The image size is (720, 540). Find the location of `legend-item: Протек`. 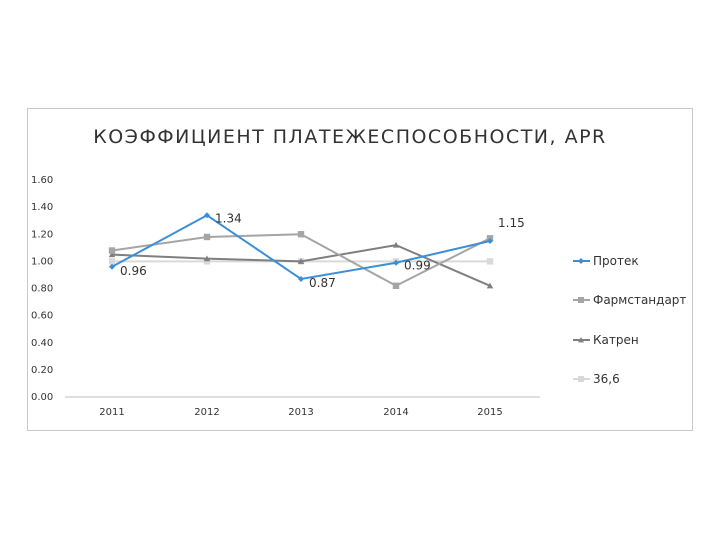

legend-item: Протек is located at coordinates (606, 261).